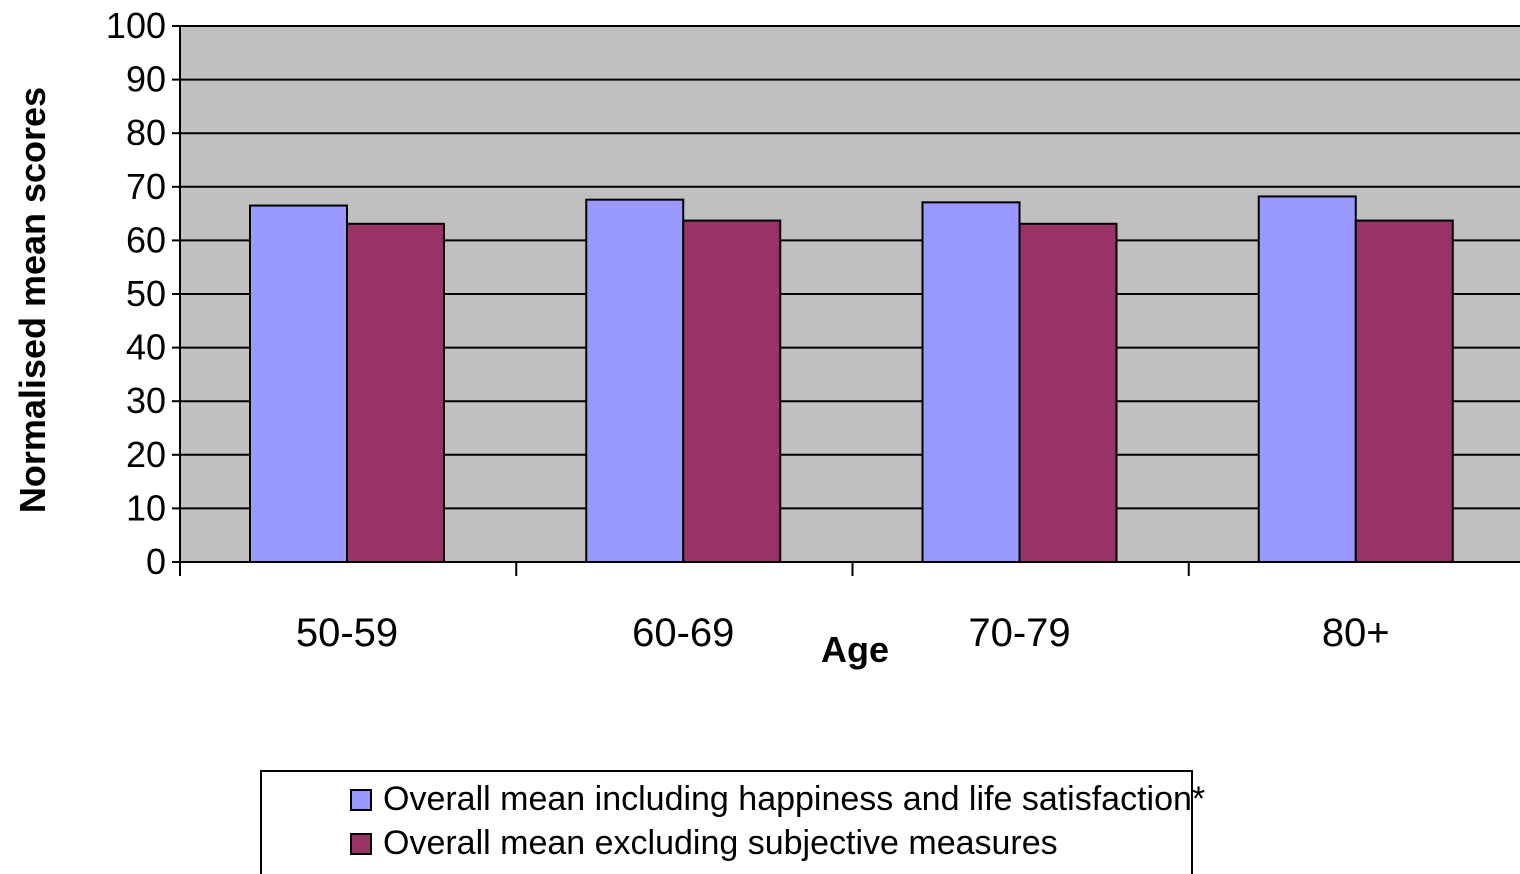 This screenshot has height=874, width=1520. What do you see at coordinates (136, 25) in the screenshot?
I see `y-tick-label: 100` at bounding box center [136, 25].